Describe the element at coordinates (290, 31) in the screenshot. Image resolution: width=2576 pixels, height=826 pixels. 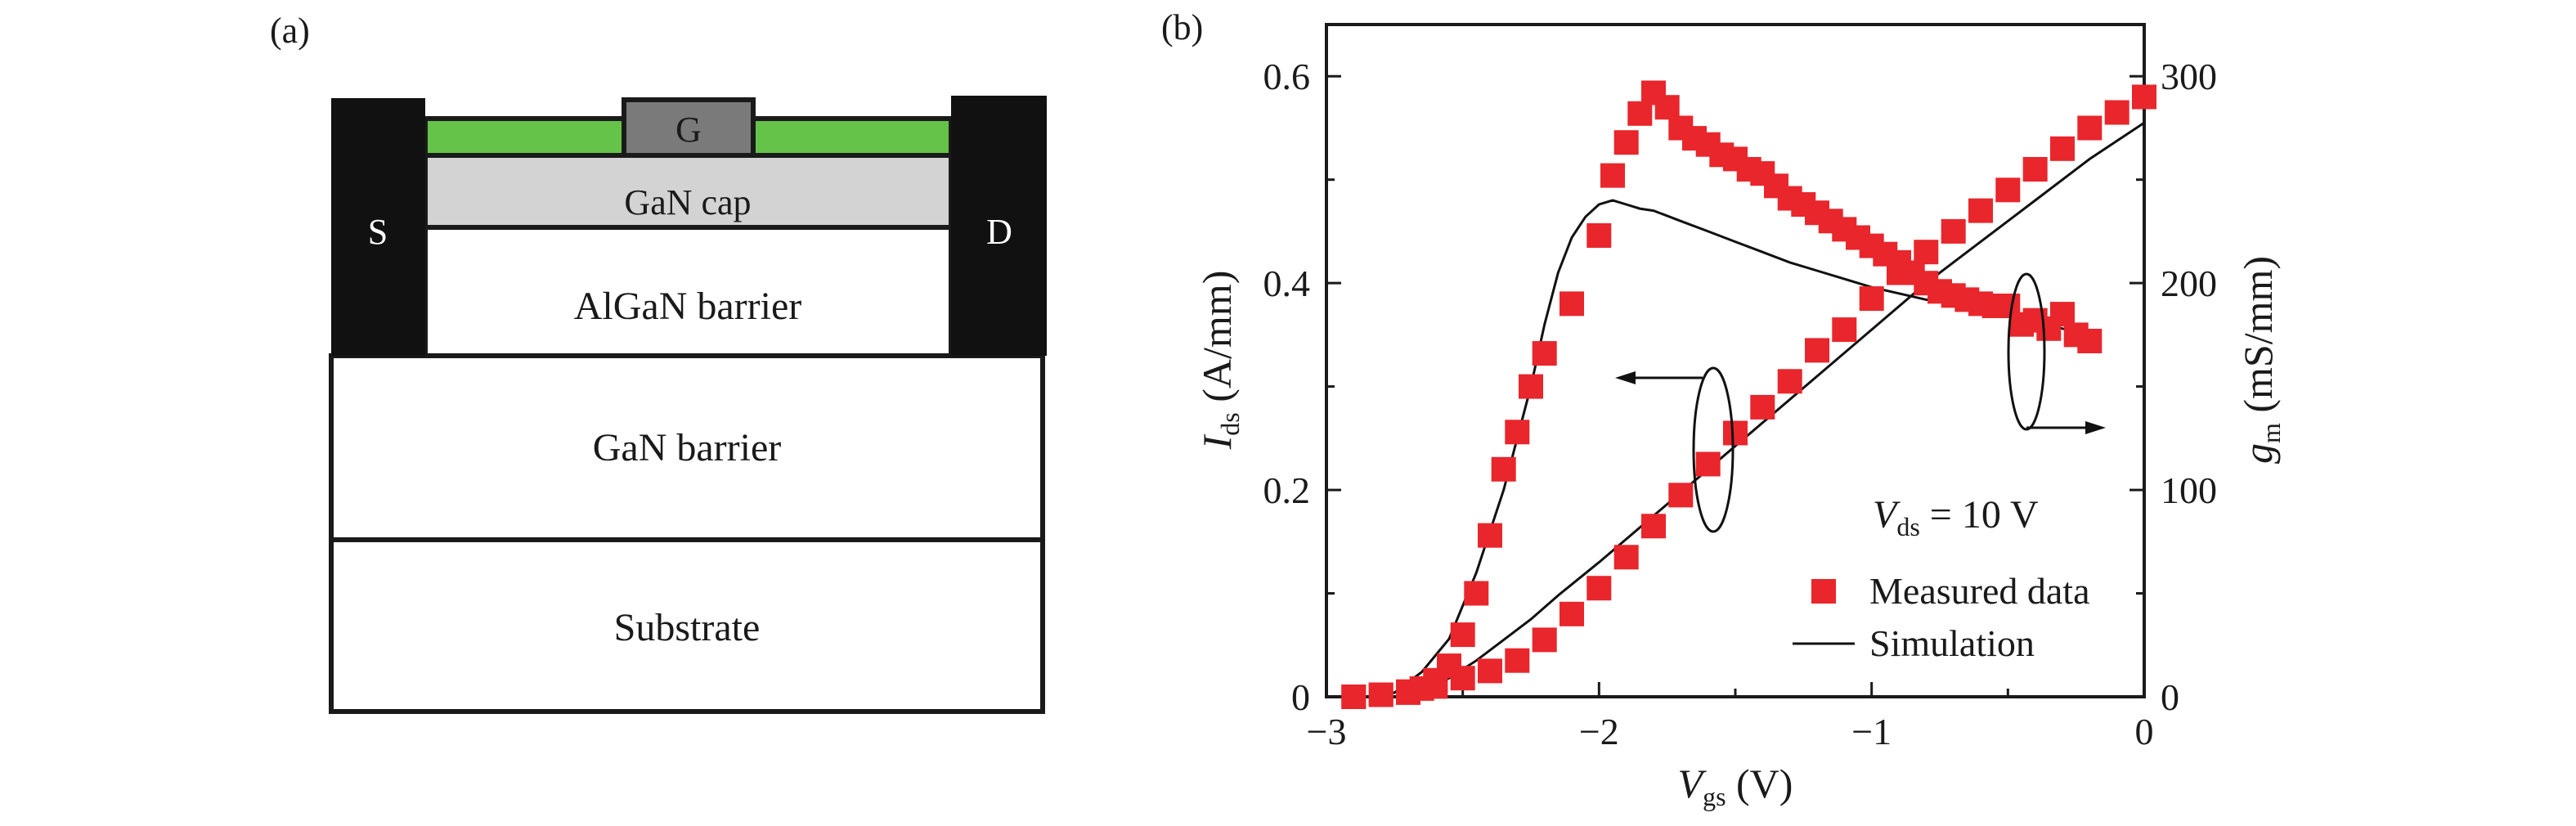
I see `panel-a-label: (a)` at that location.